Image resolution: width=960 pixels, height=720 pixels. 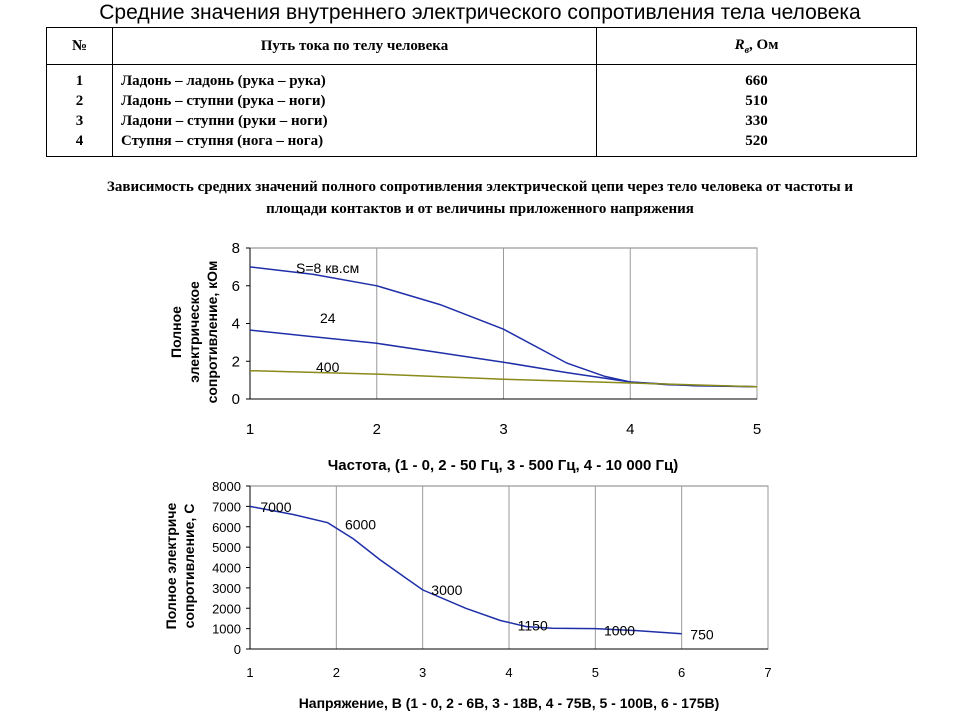 I want to click on y-tick-label: 2, so click(x=236, y=361).